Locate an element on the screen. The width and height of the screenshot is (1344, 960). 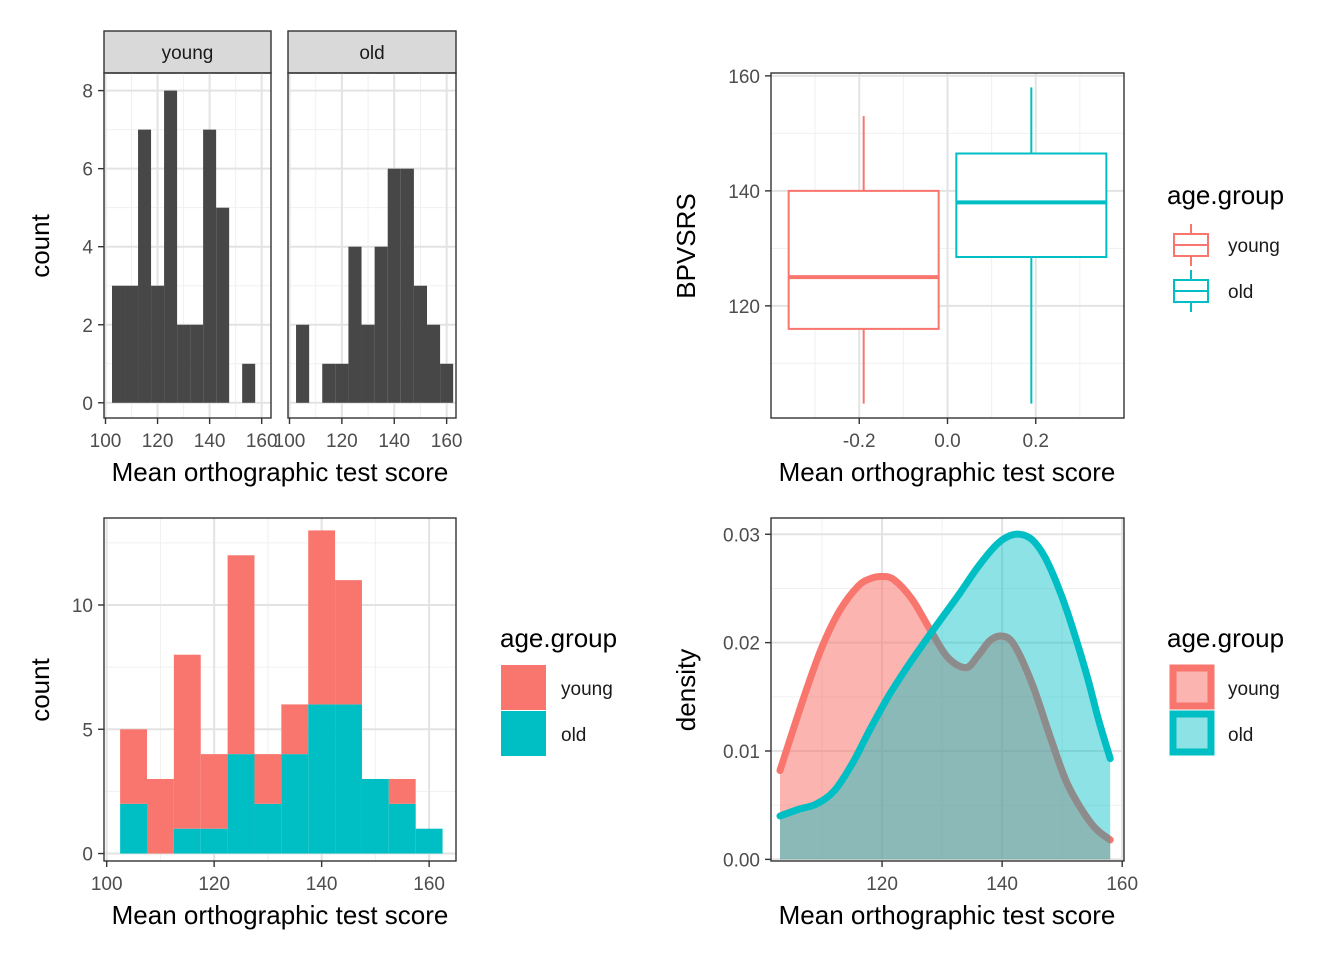
y-tick-label: 0.00 is located at coordinates (741, 860).